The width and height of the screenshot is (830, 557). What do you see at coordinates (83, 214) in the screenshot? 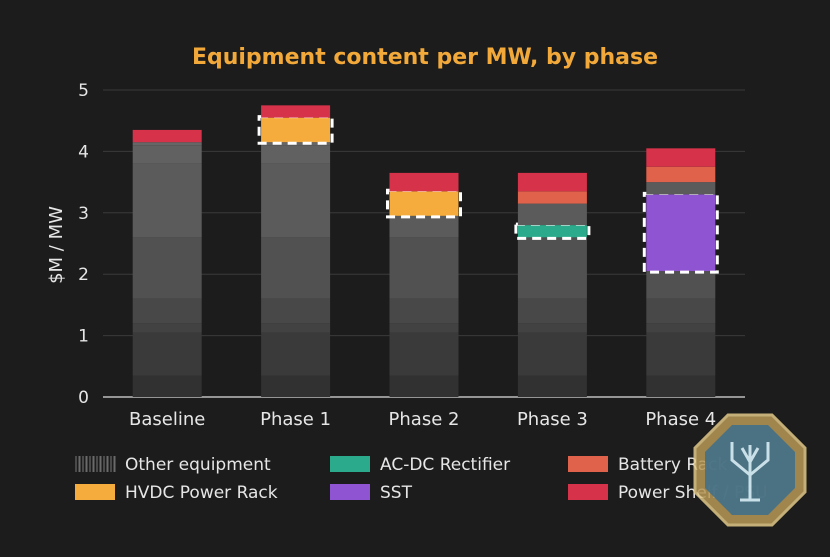
I see `y-tick-label: 3` at bounding box center [83, 214].